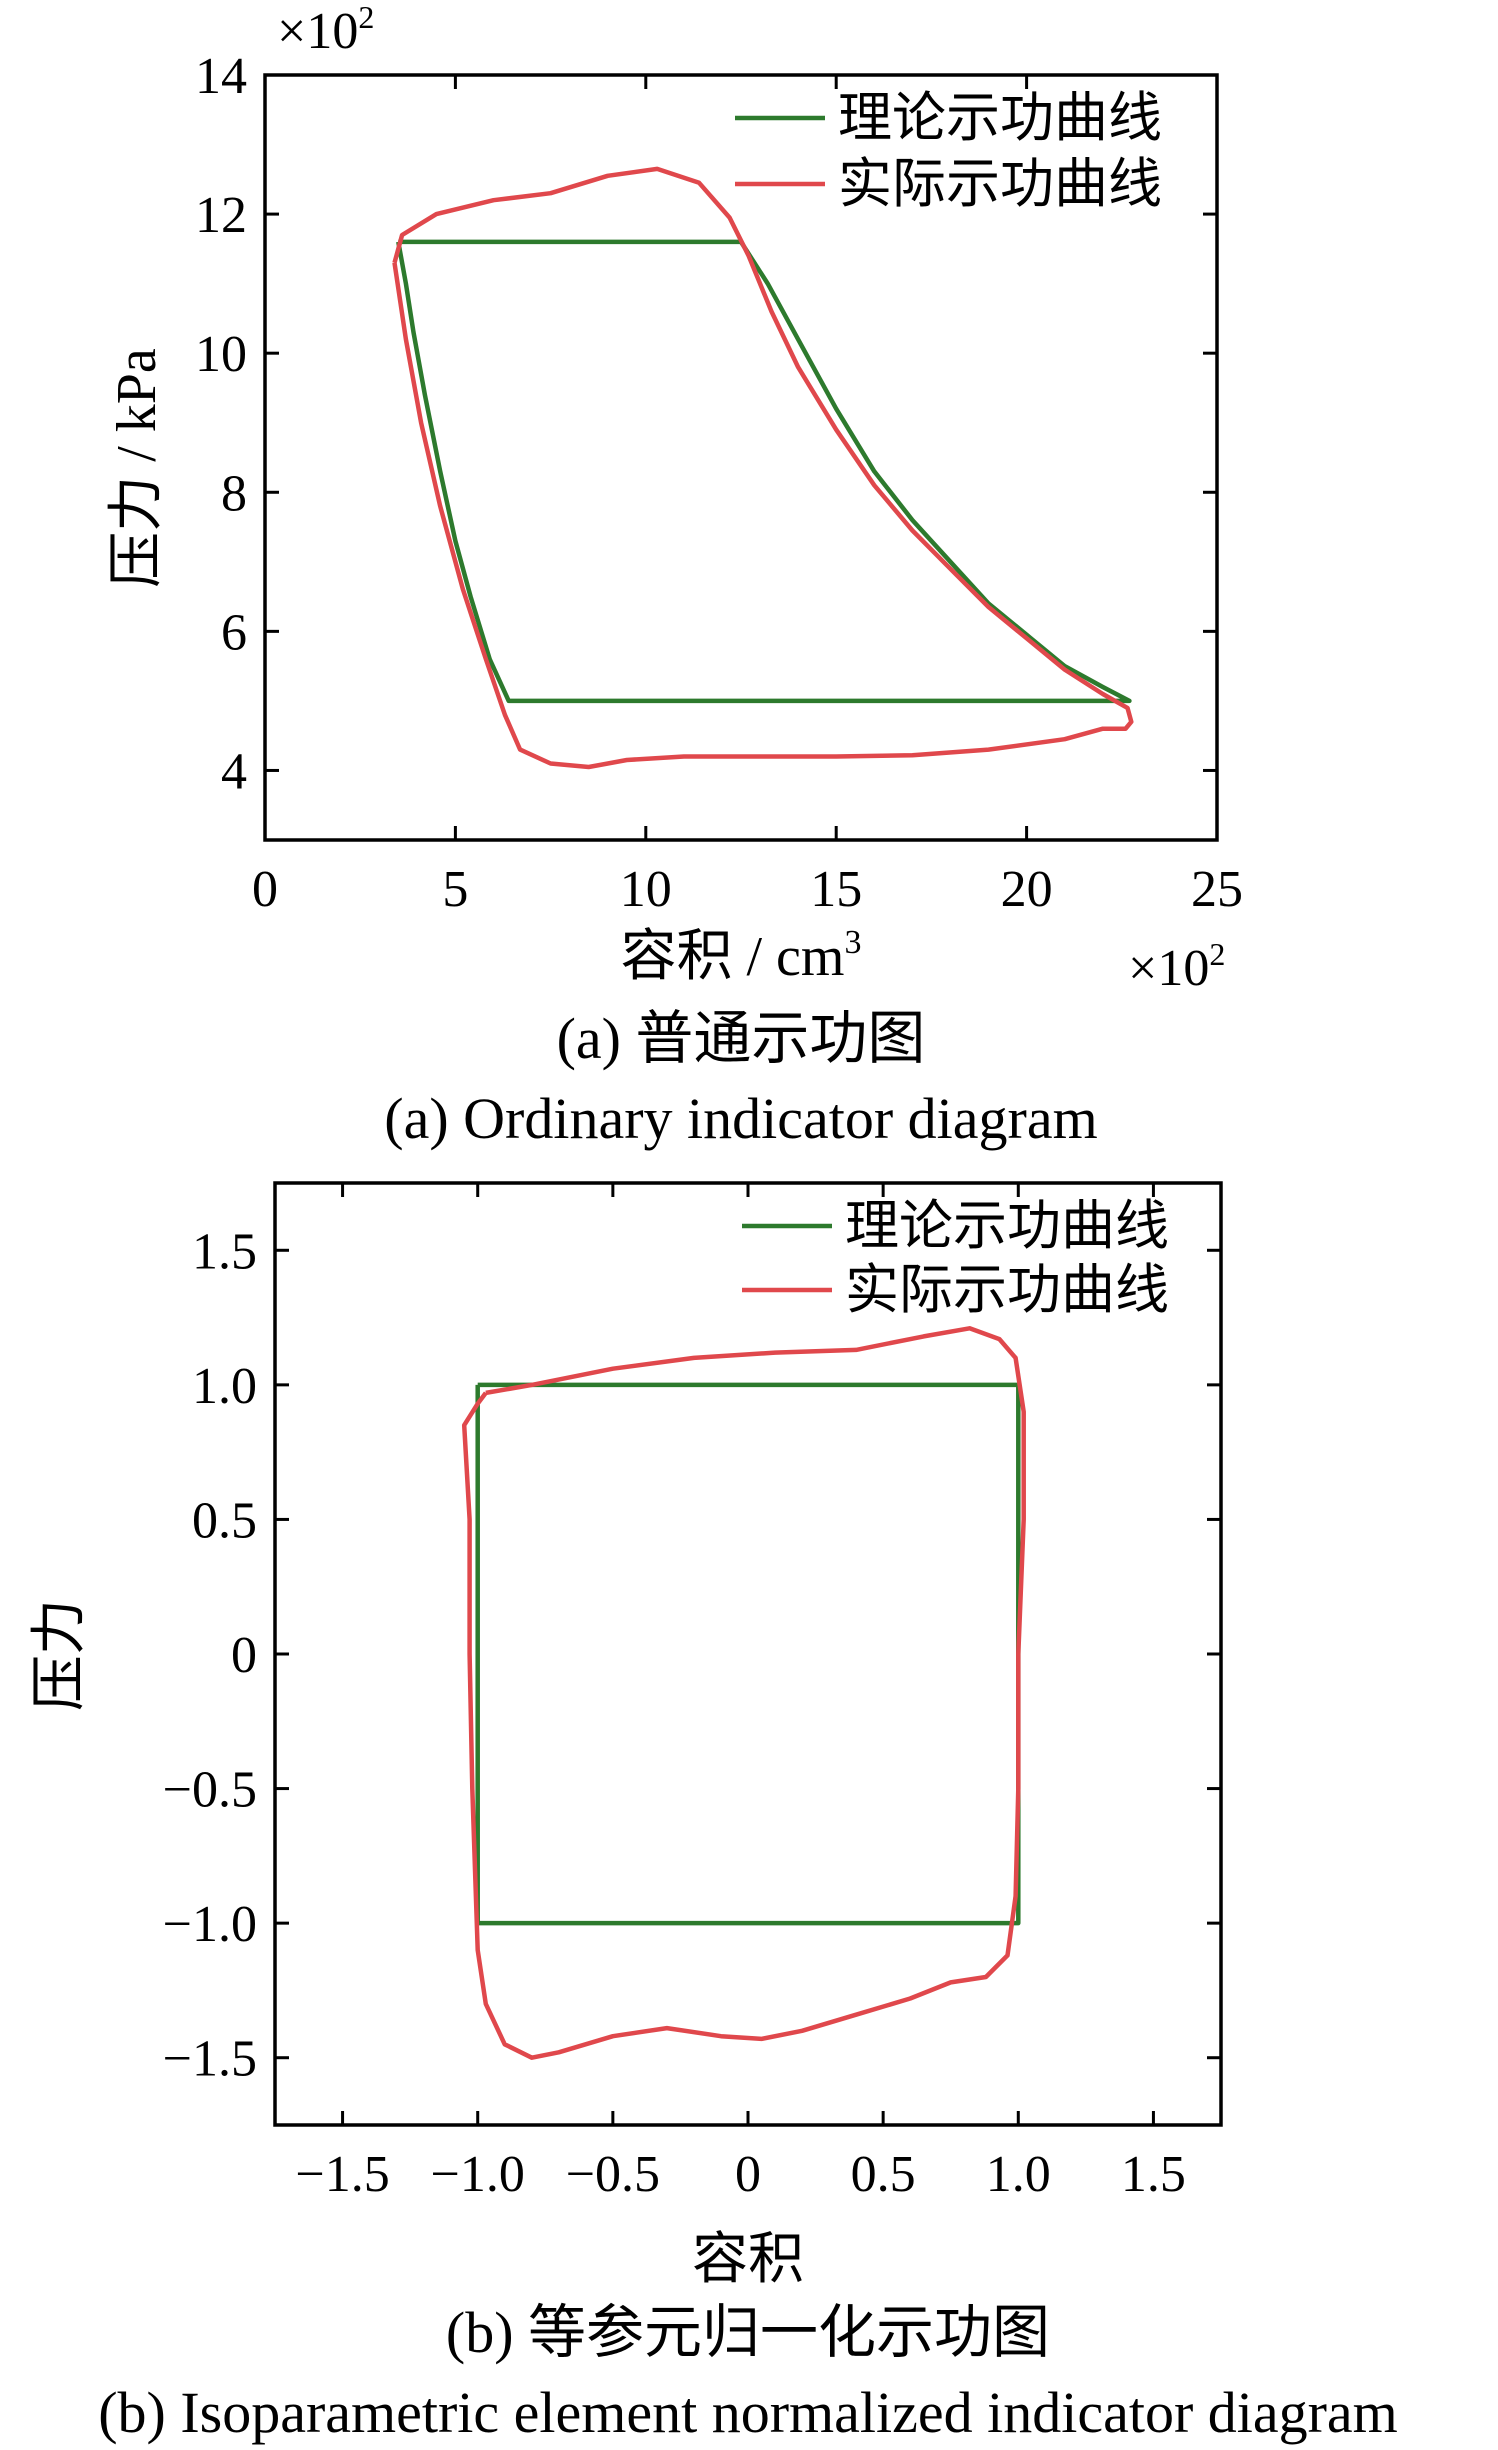 This screenshot has height=2450, width=1498. What do you see at coordinates (210, 2059) in the screenshot?
I see `chart-b-ytick-label-6: −1.5` at bounding box center [210, 2059].